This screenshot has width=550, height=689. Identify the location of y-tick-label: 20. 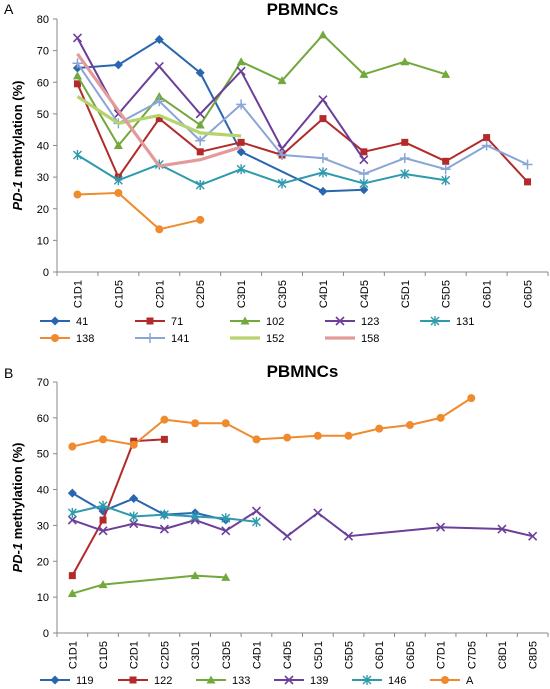
(43, 210).